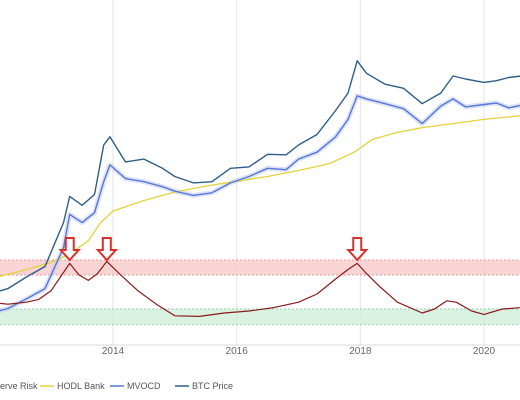 Image resolution: width=520 pixels, height=400 pixels. I want to click on bottom-zone-band, so click(260, 316).